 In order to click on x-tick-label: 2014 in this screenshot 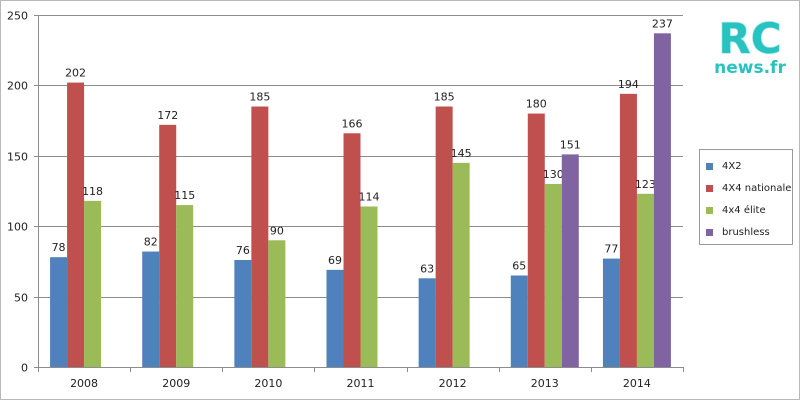, I will do `click(637, 383)`.